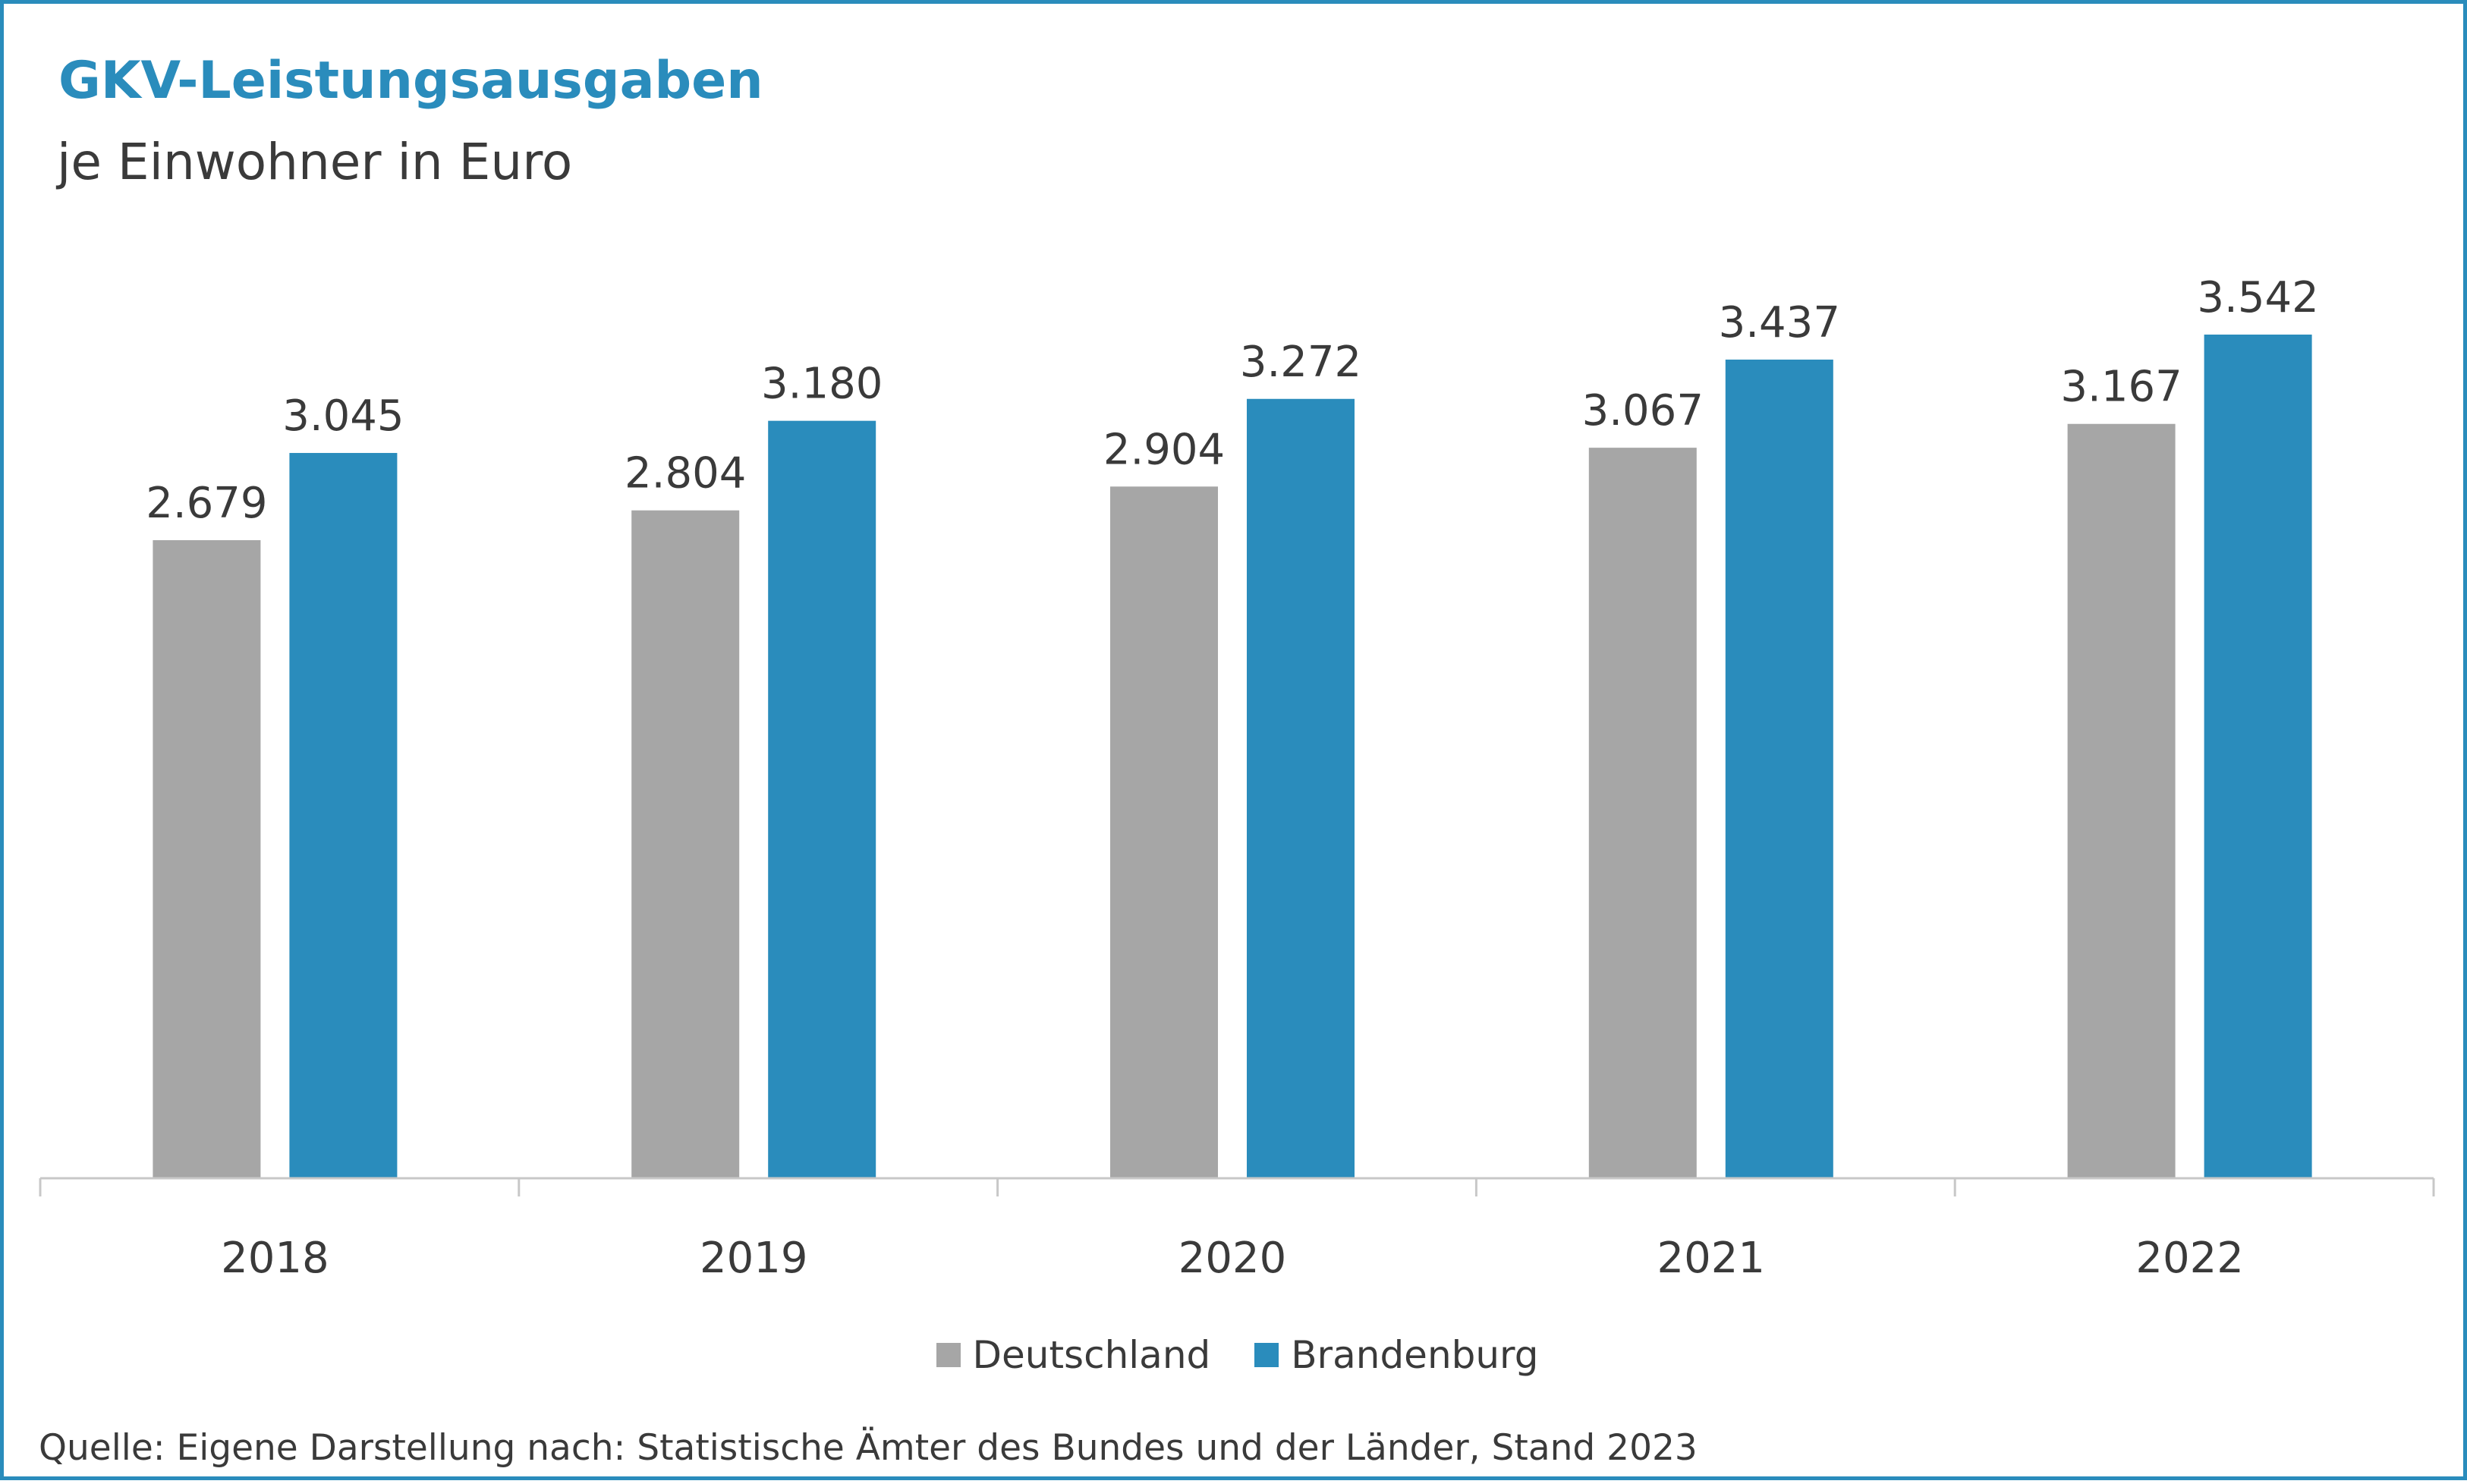 The image size is (2467, 1484). I want to click on x-axis, so click(1237, 1186).